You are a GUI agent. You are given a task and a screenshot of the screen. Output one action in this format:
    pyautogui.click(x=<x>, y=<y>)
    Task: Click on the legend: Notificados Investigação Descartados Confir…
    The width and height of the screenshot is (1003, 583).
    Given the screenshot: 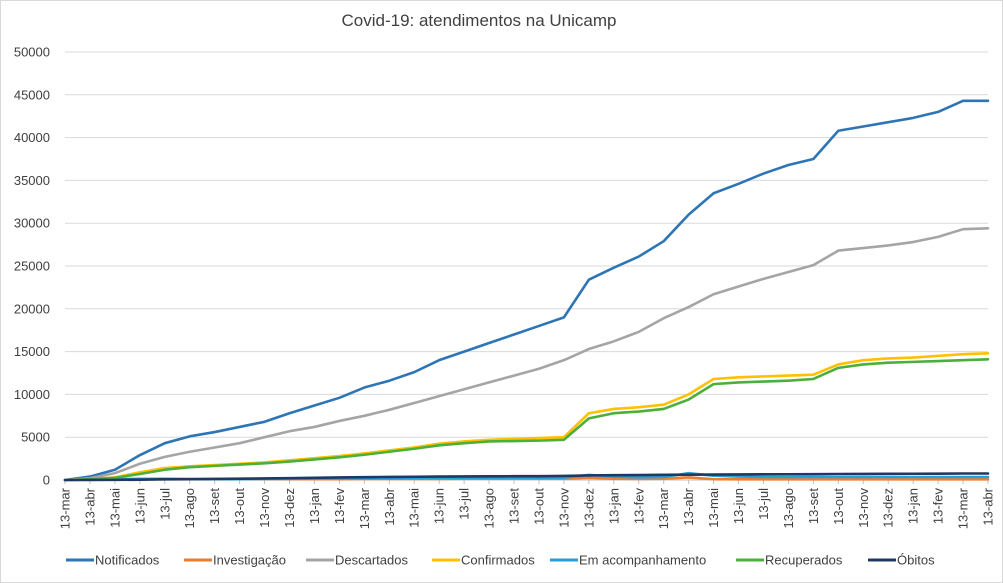 What is the action you would take?
    pyautogui.click(x=500, y=560)
    